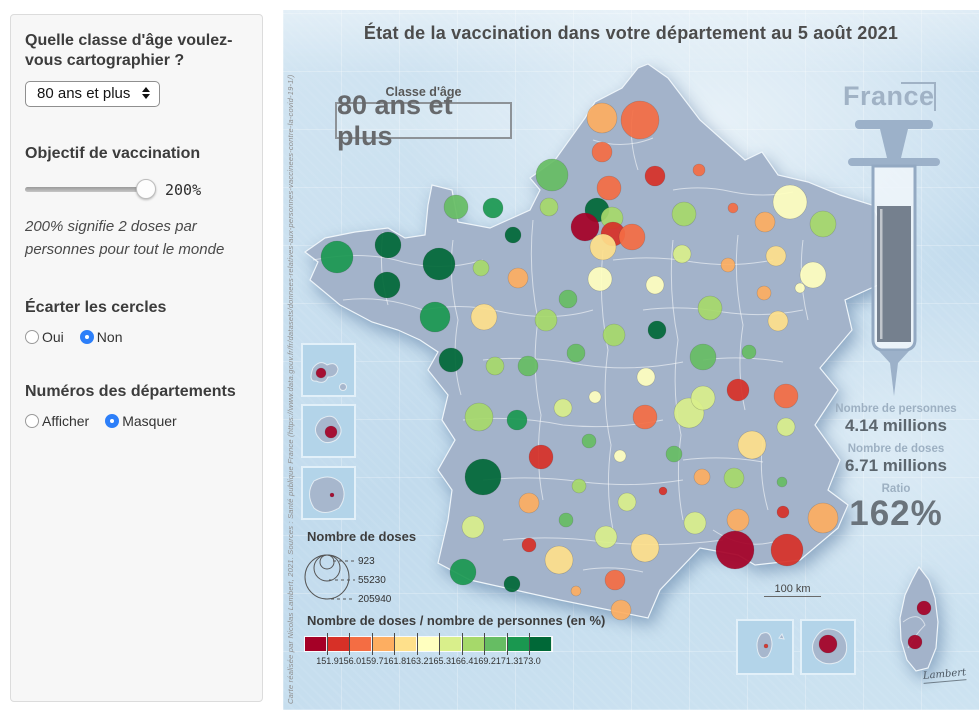 This screenshot has width=979, height=716. I want to click on radio-afficher: Afficher, so click(57, 421).